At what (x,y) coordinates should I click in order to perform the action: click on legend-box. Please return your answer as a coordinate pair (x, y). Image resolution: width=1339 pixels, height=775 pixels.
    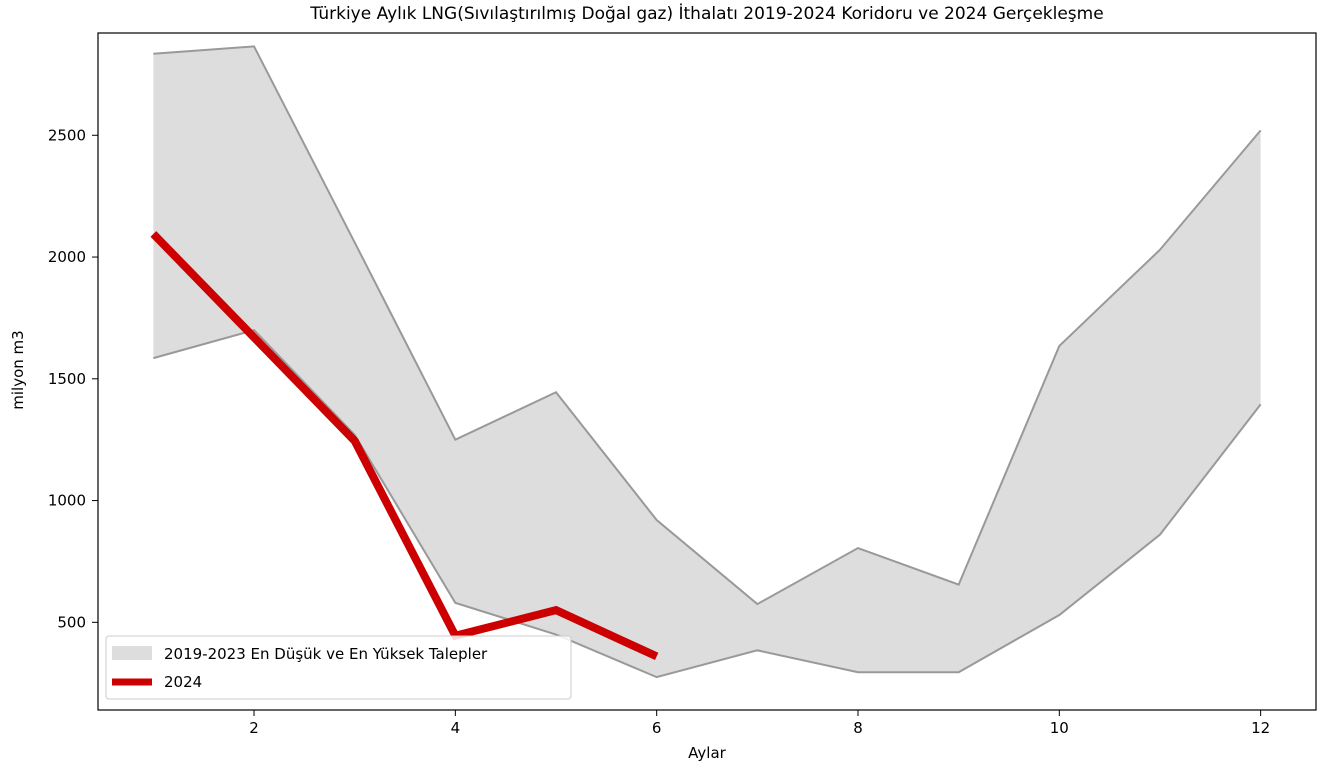
    Looking at the image, I should click on (338, 667).